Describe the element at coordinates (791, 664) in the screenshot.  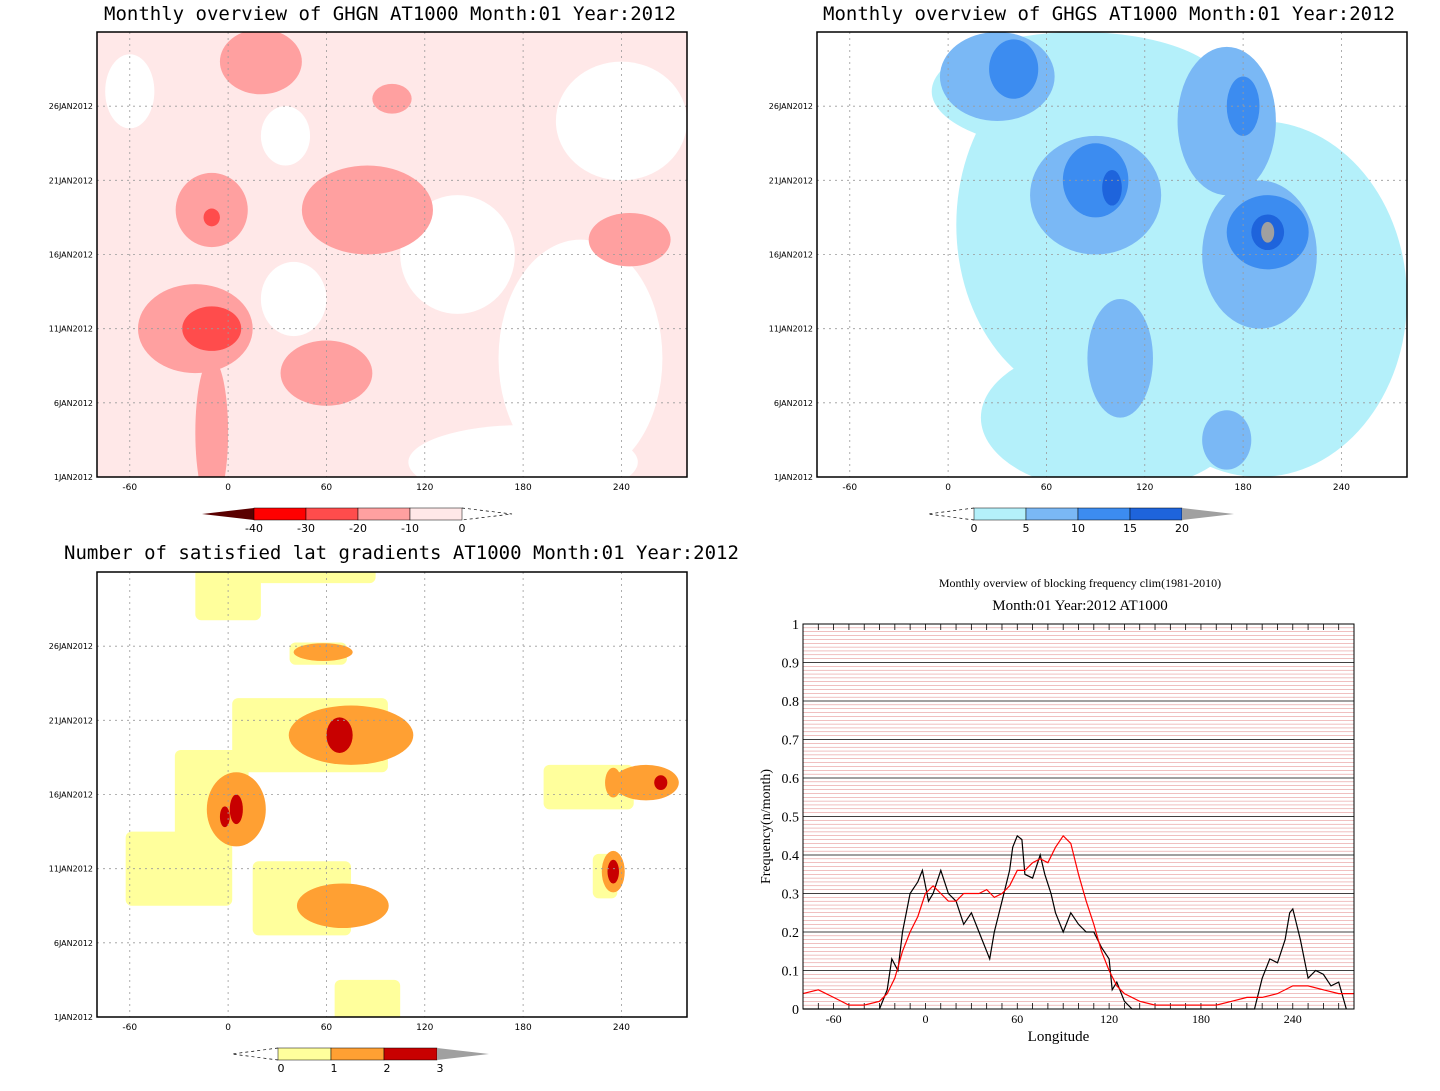
I see `blocking-y-tick-label: 0.9` at that location.